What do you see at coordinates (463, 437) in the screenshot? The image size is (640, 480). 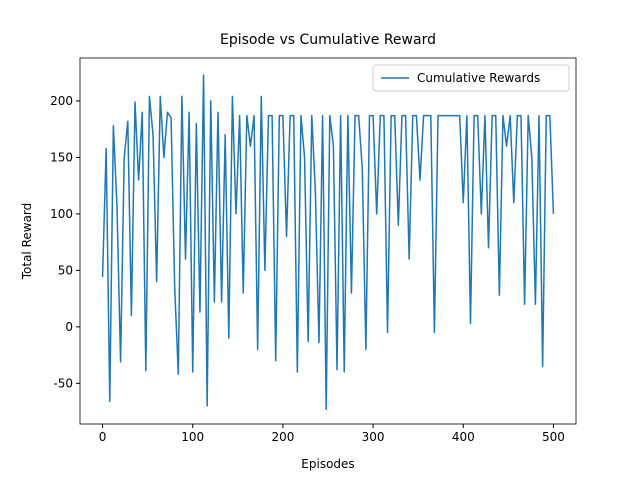 I see `x-tick-label: 400` at bounding box center [463, 437].